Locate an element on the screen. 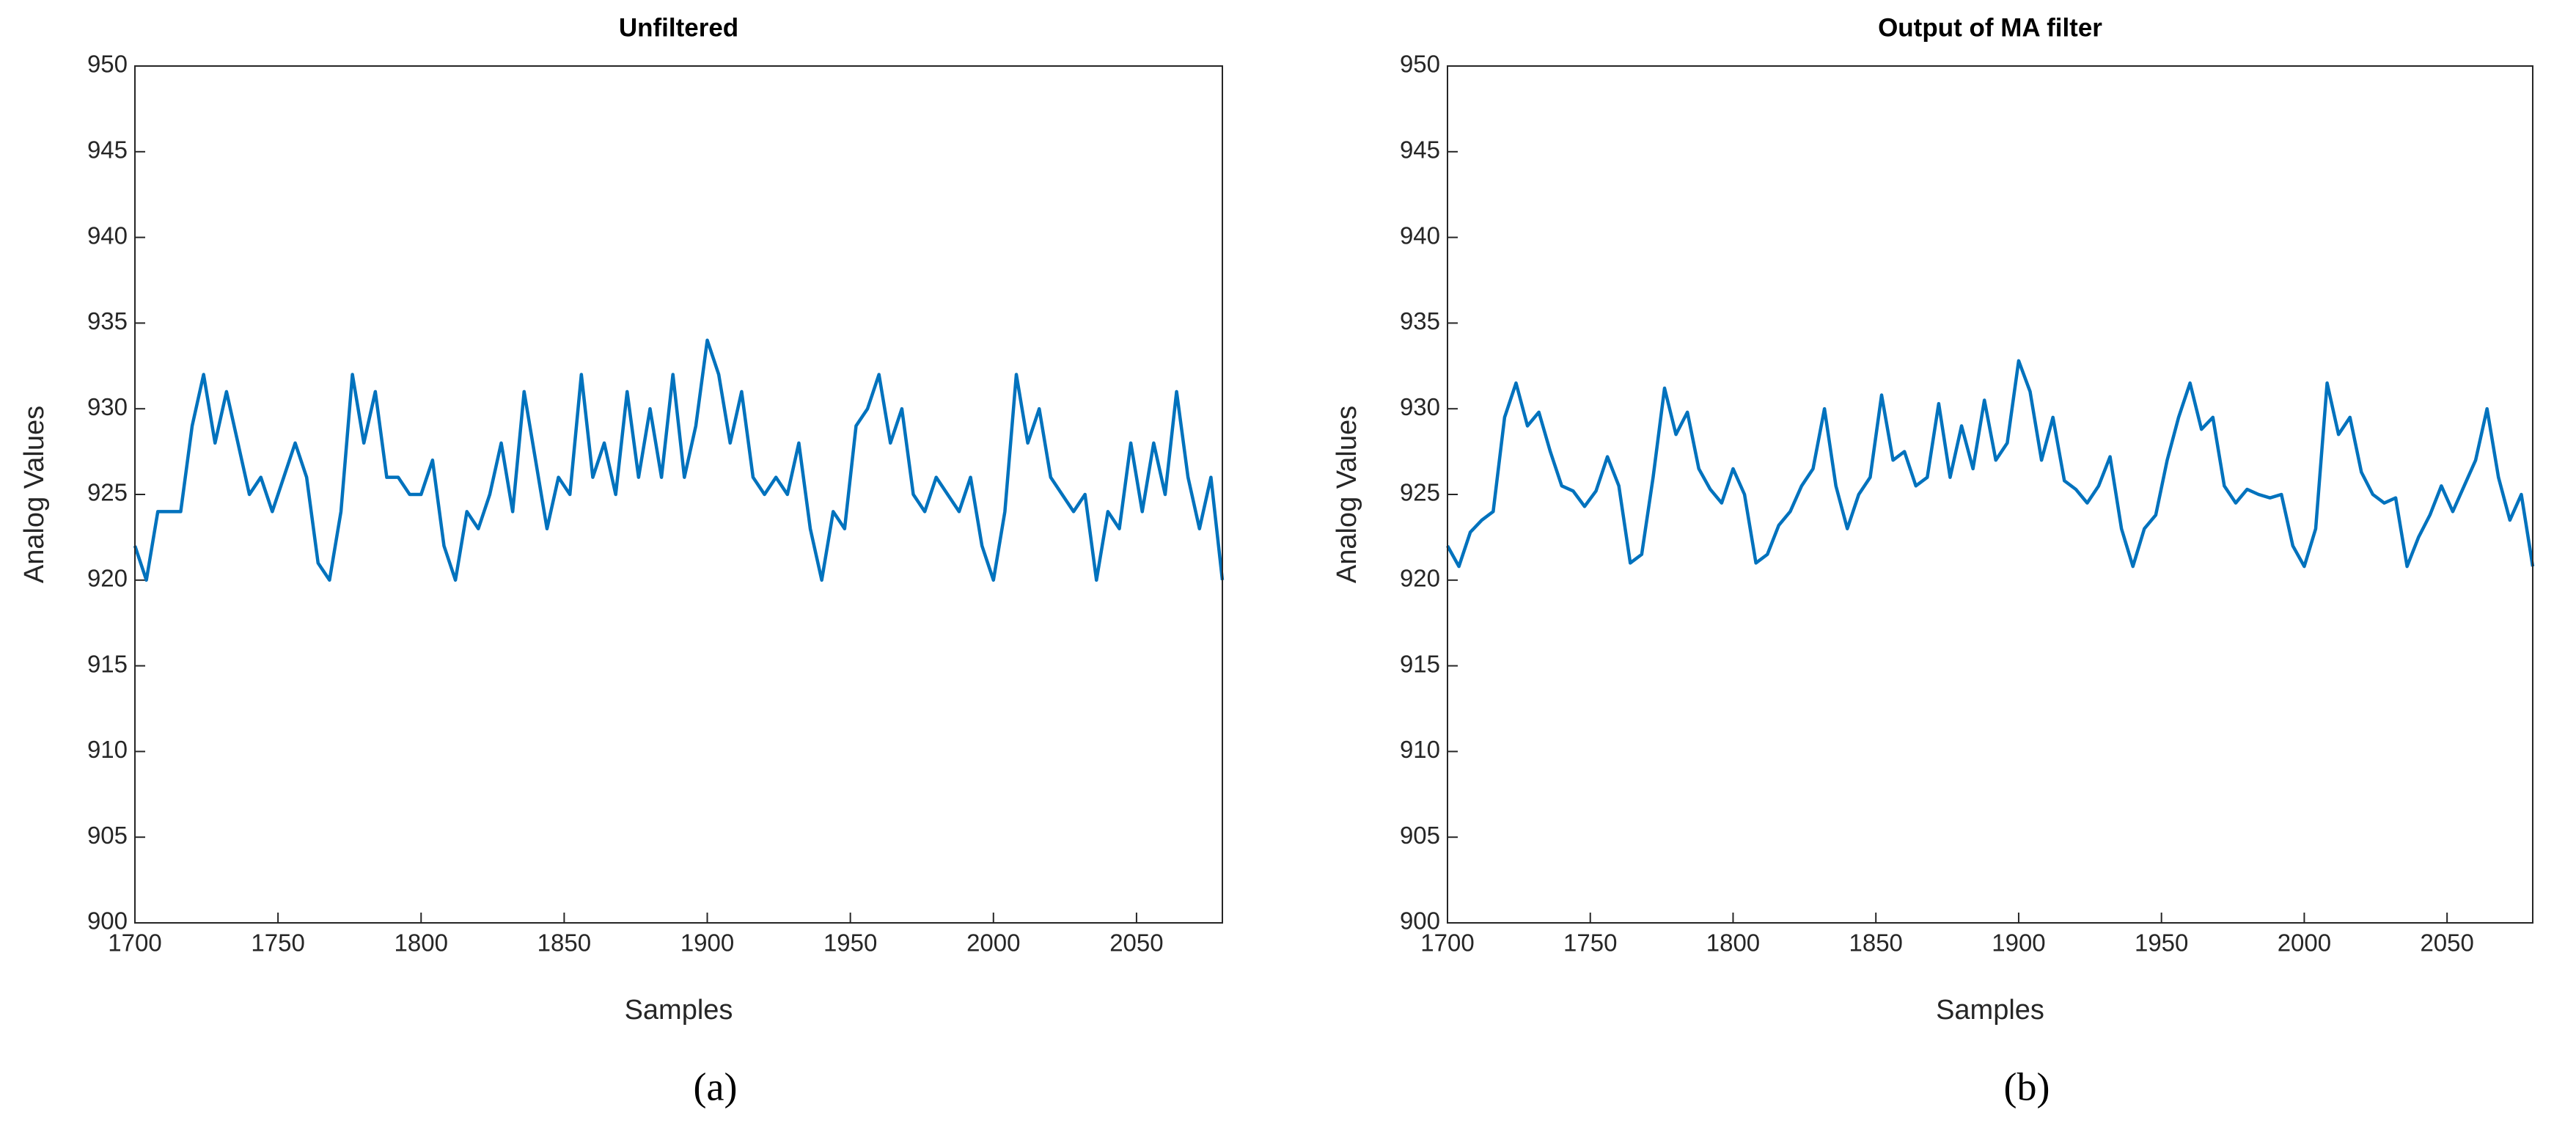  caption: (a) is located at coordinates (716, 1086).